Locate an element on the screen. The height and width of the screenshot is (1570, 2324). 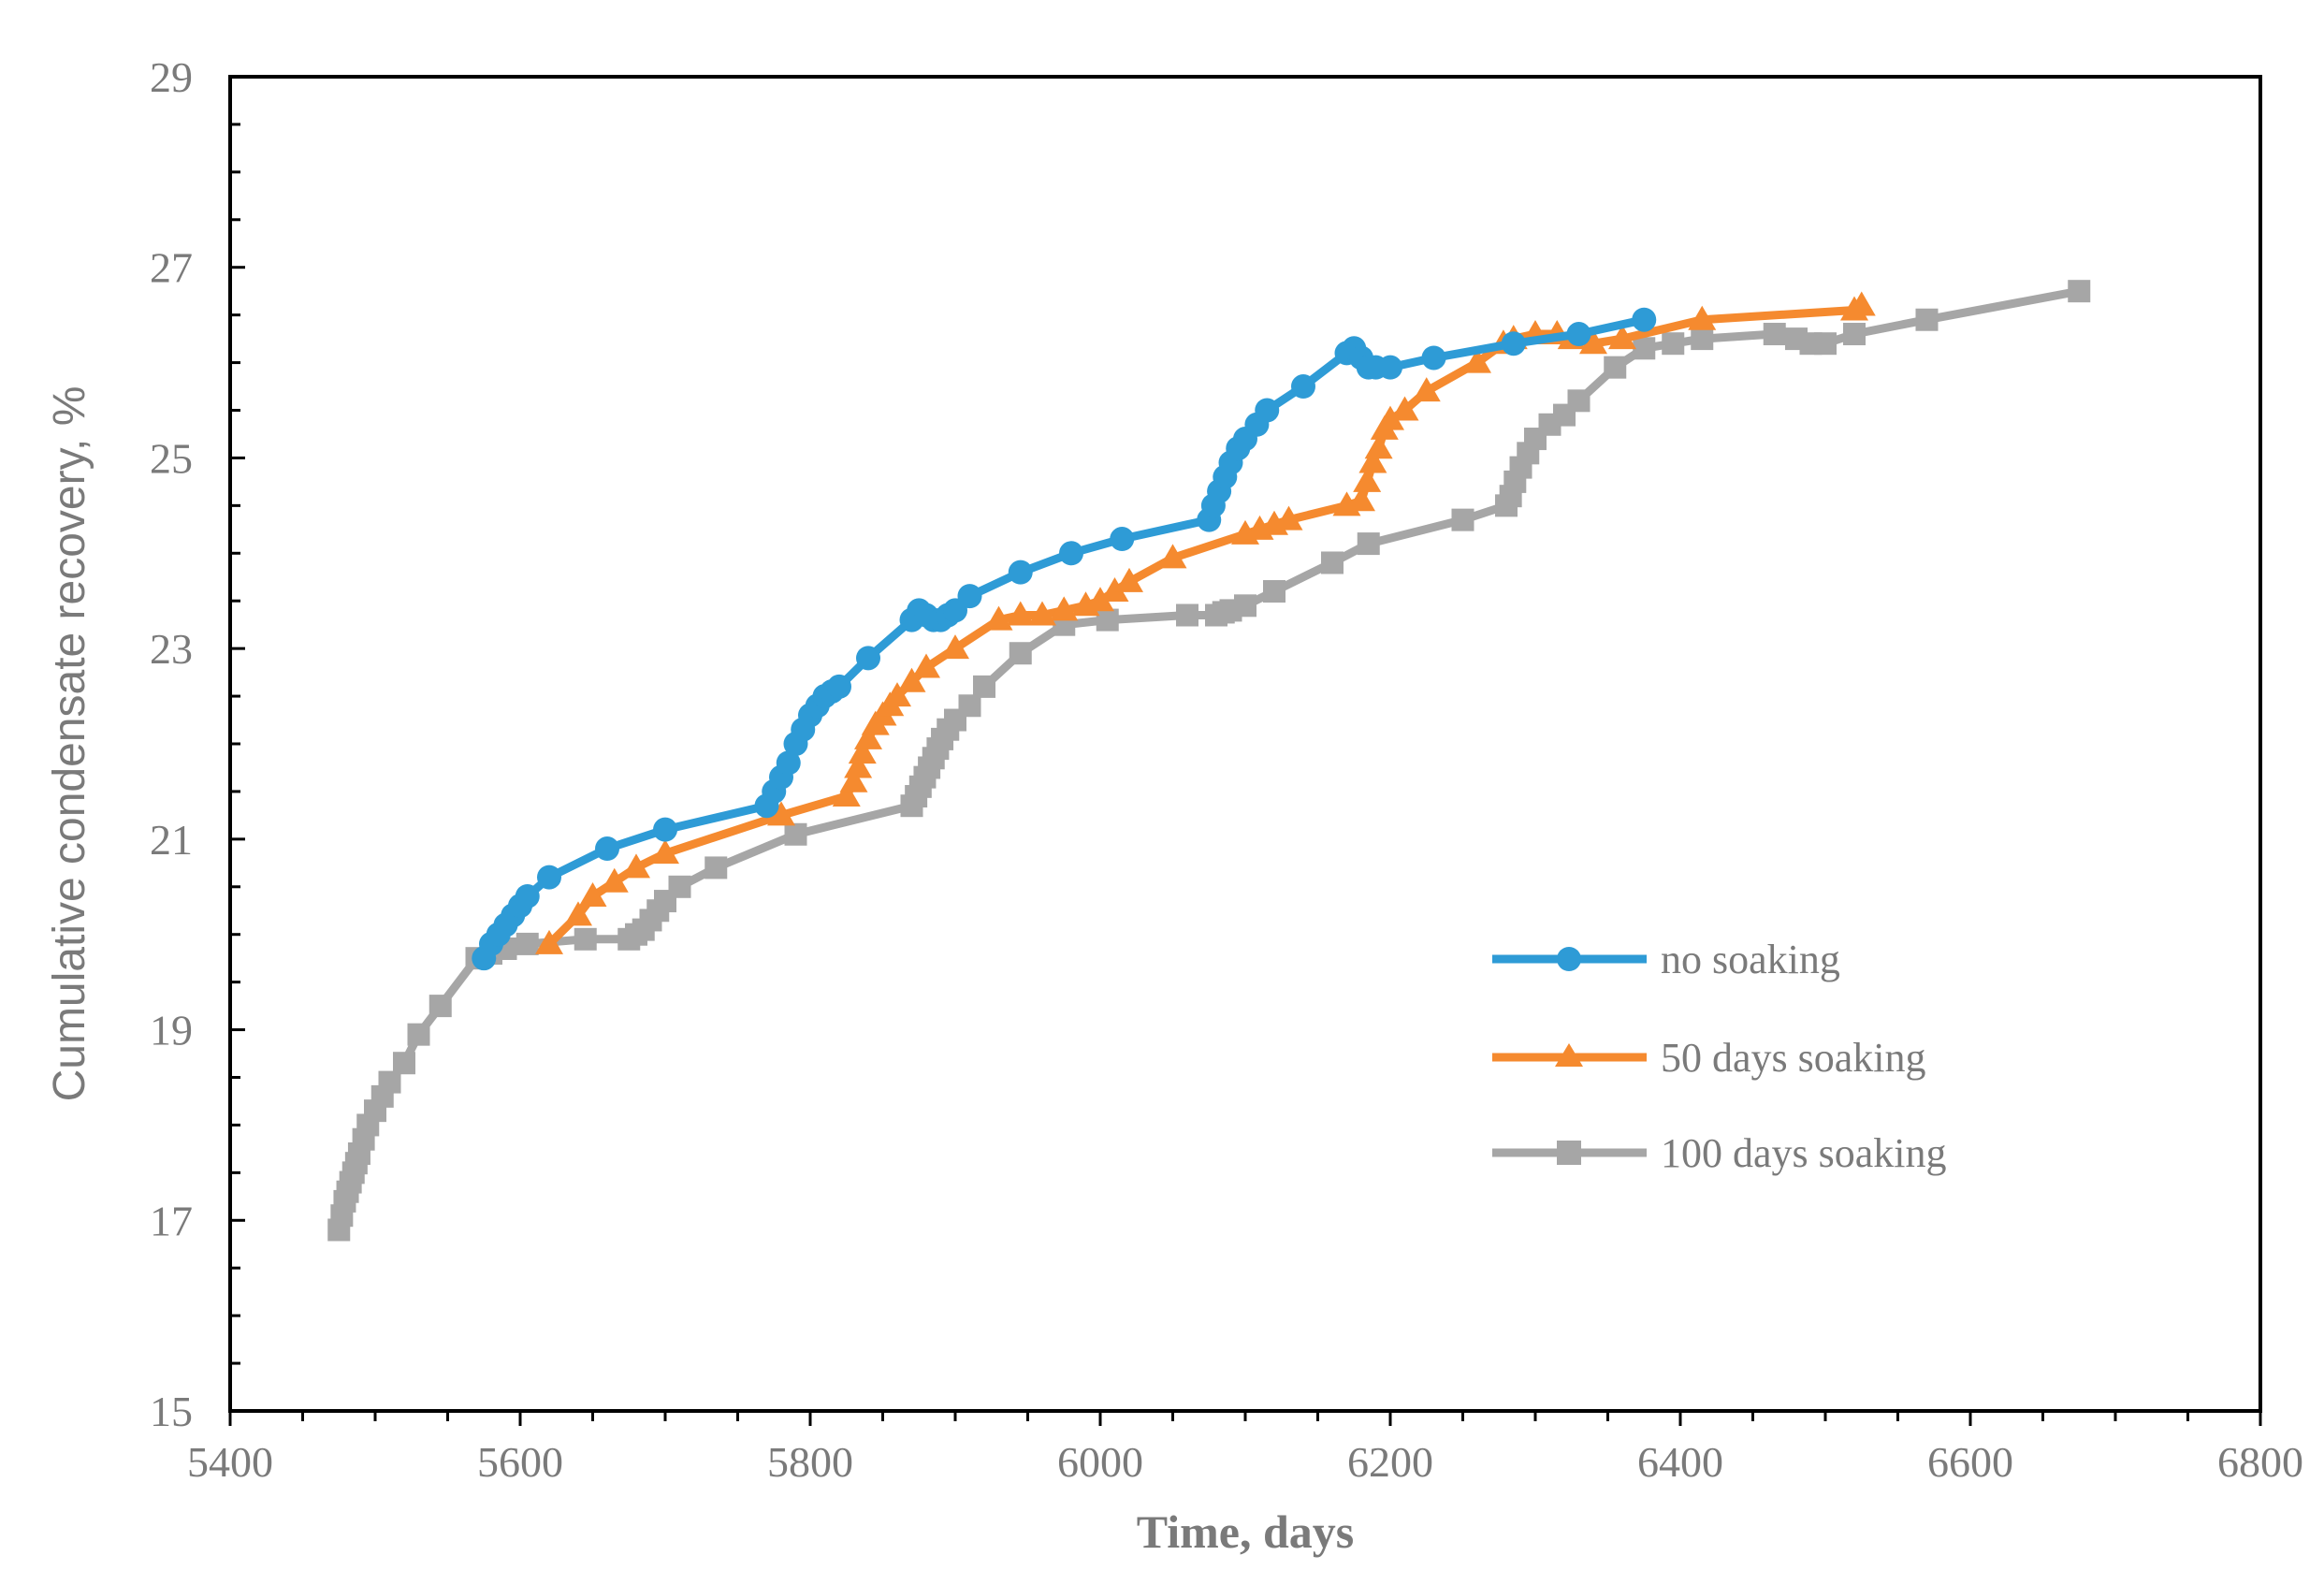
y-tick-label: 27 is located at coordinates (171, 268).